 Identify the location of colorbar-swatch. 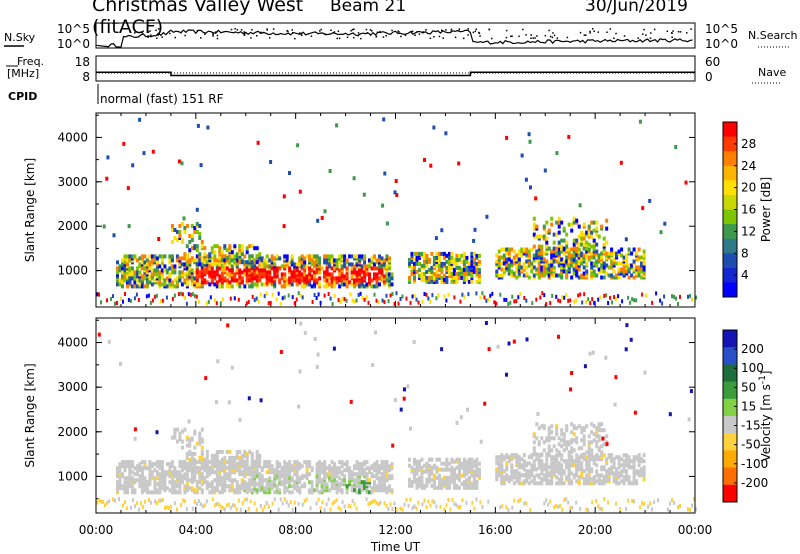
(730, 130).